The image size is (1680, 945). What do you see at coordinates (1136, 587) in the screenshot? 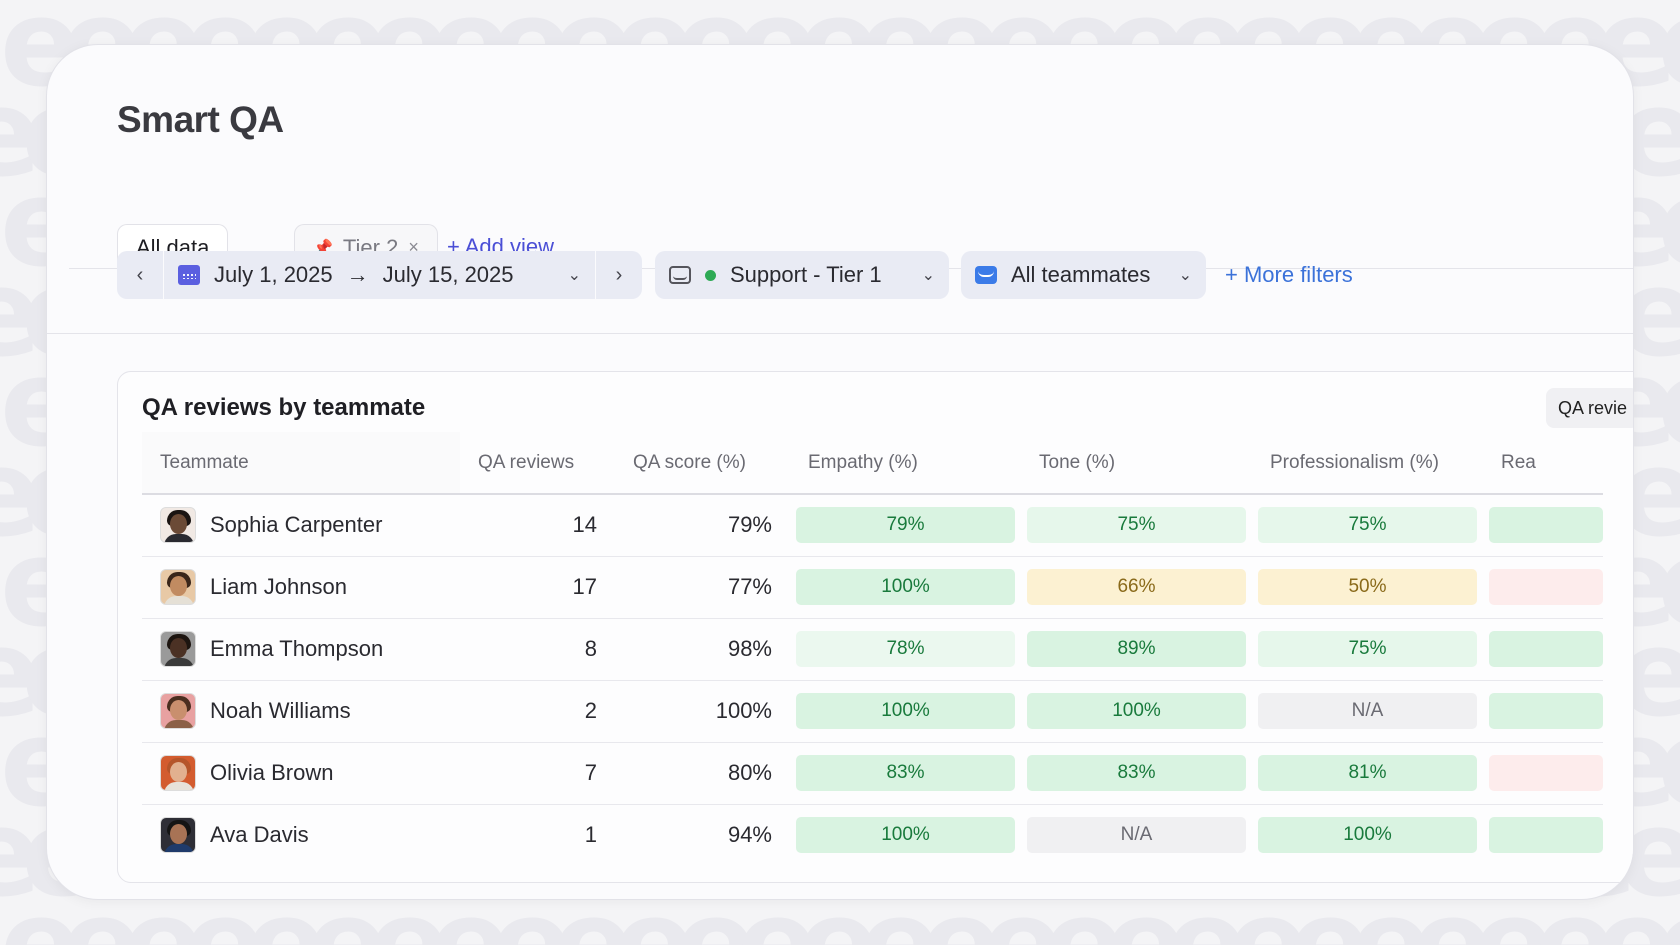
I see `tone-value: 66%` at bounding box center [1136, 587].